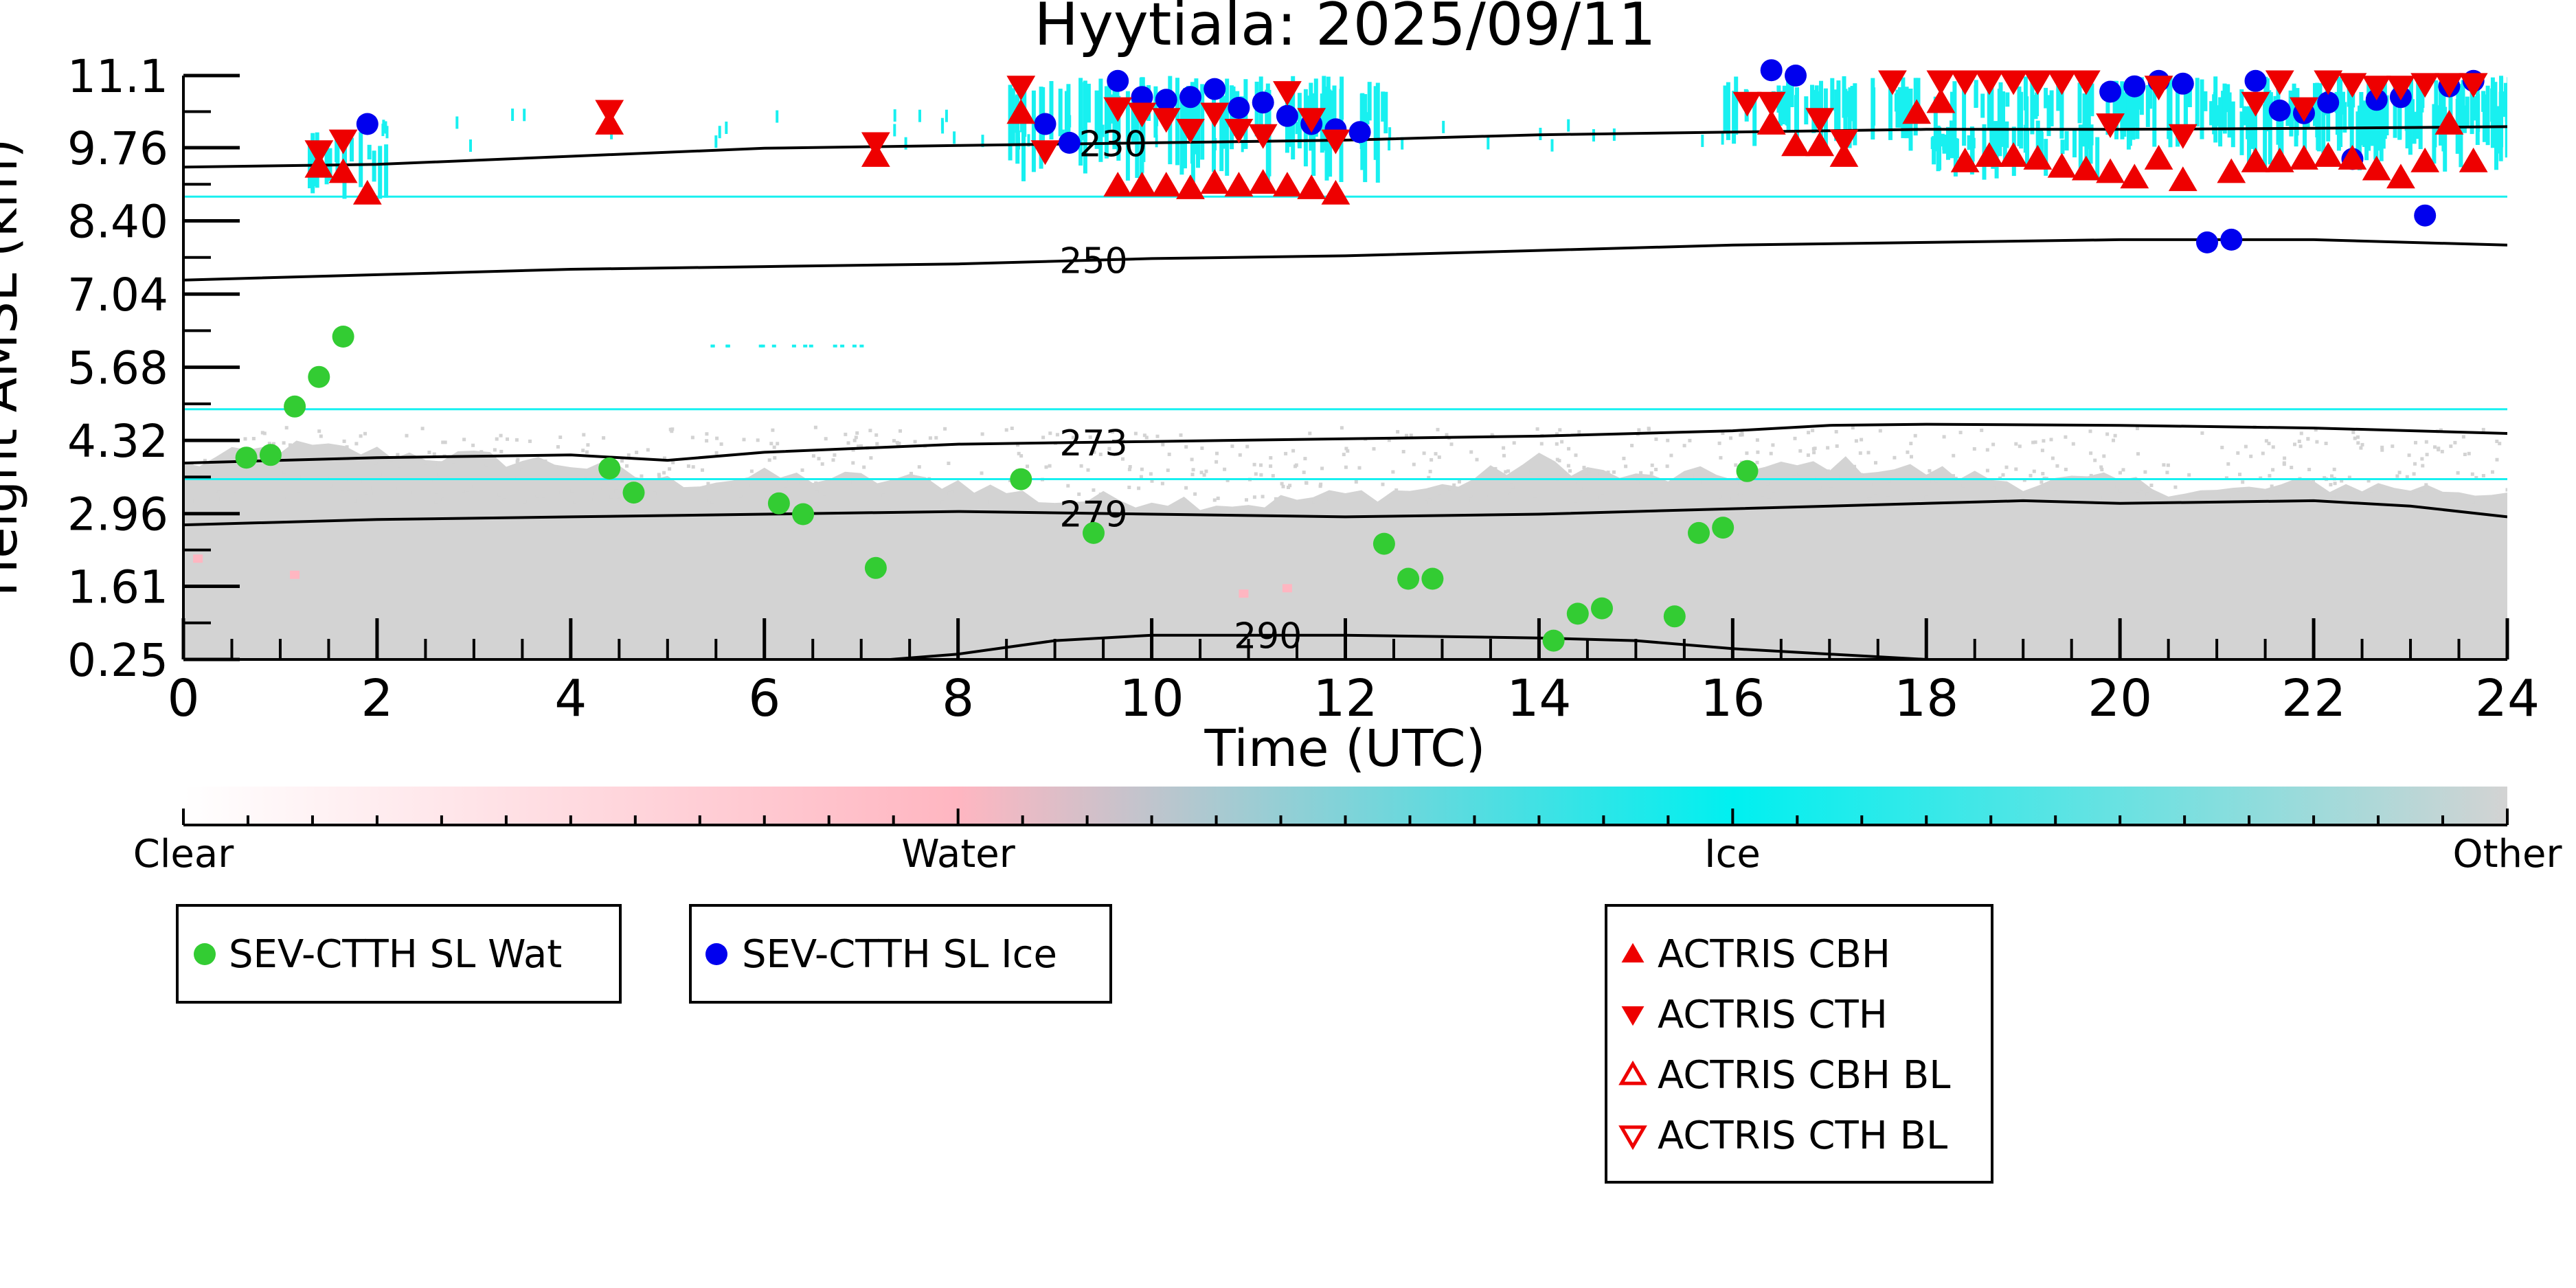 The image size is (2576, 1288). What do you see at coordinates (803, 514) in the screenshot?
I see `marker-sev-ctth-sl-wat` at bounding box center [803, 514].